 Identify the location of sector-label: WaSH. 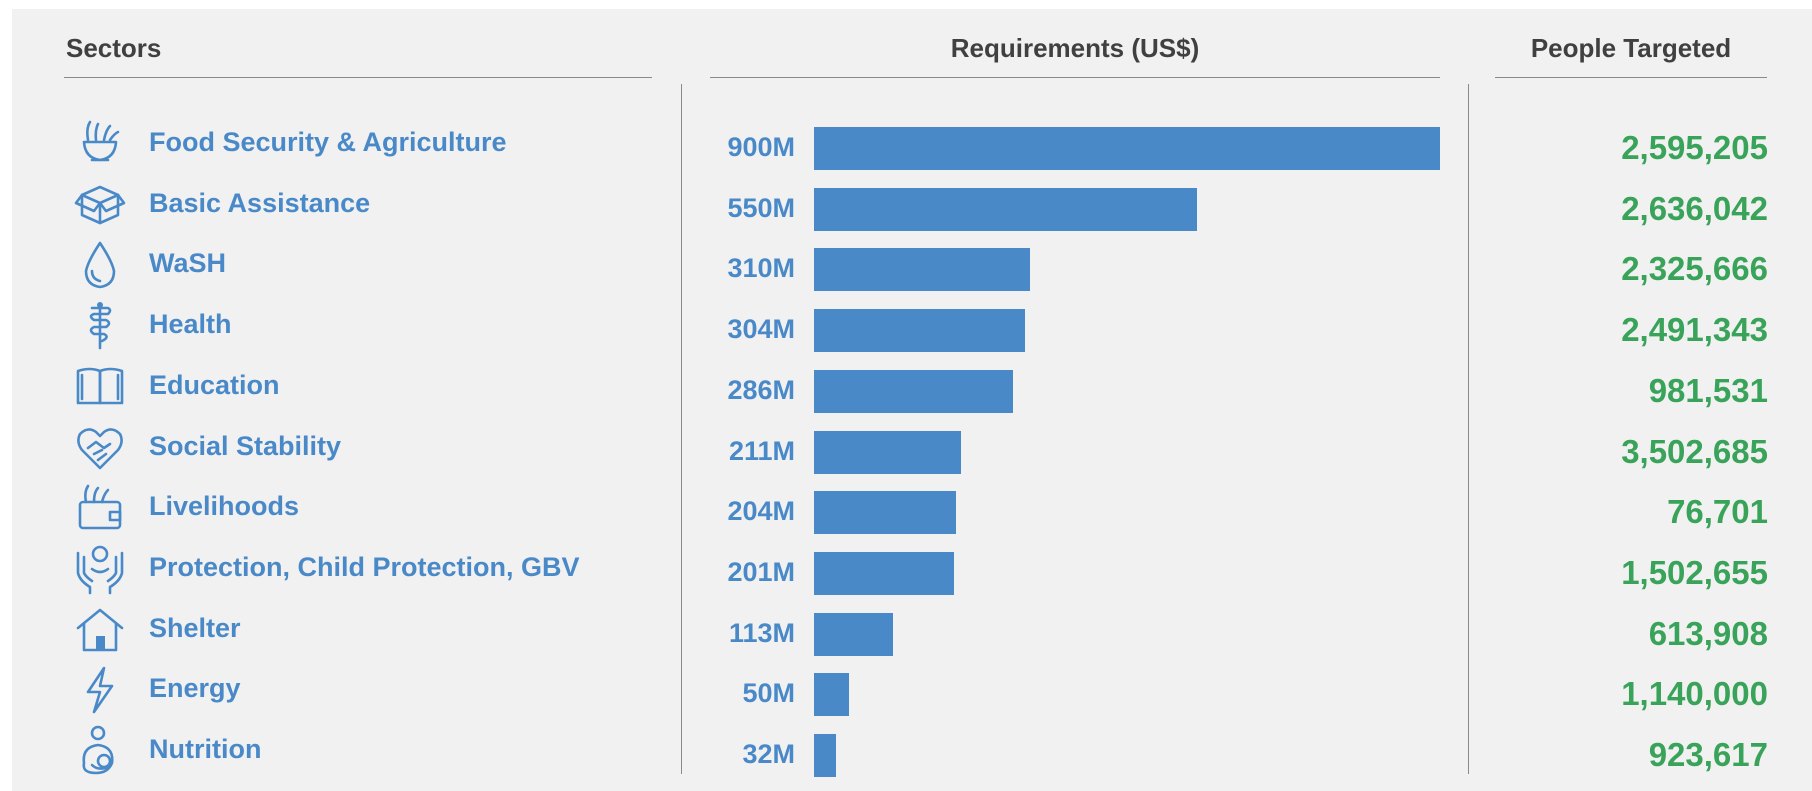
(188, 263).